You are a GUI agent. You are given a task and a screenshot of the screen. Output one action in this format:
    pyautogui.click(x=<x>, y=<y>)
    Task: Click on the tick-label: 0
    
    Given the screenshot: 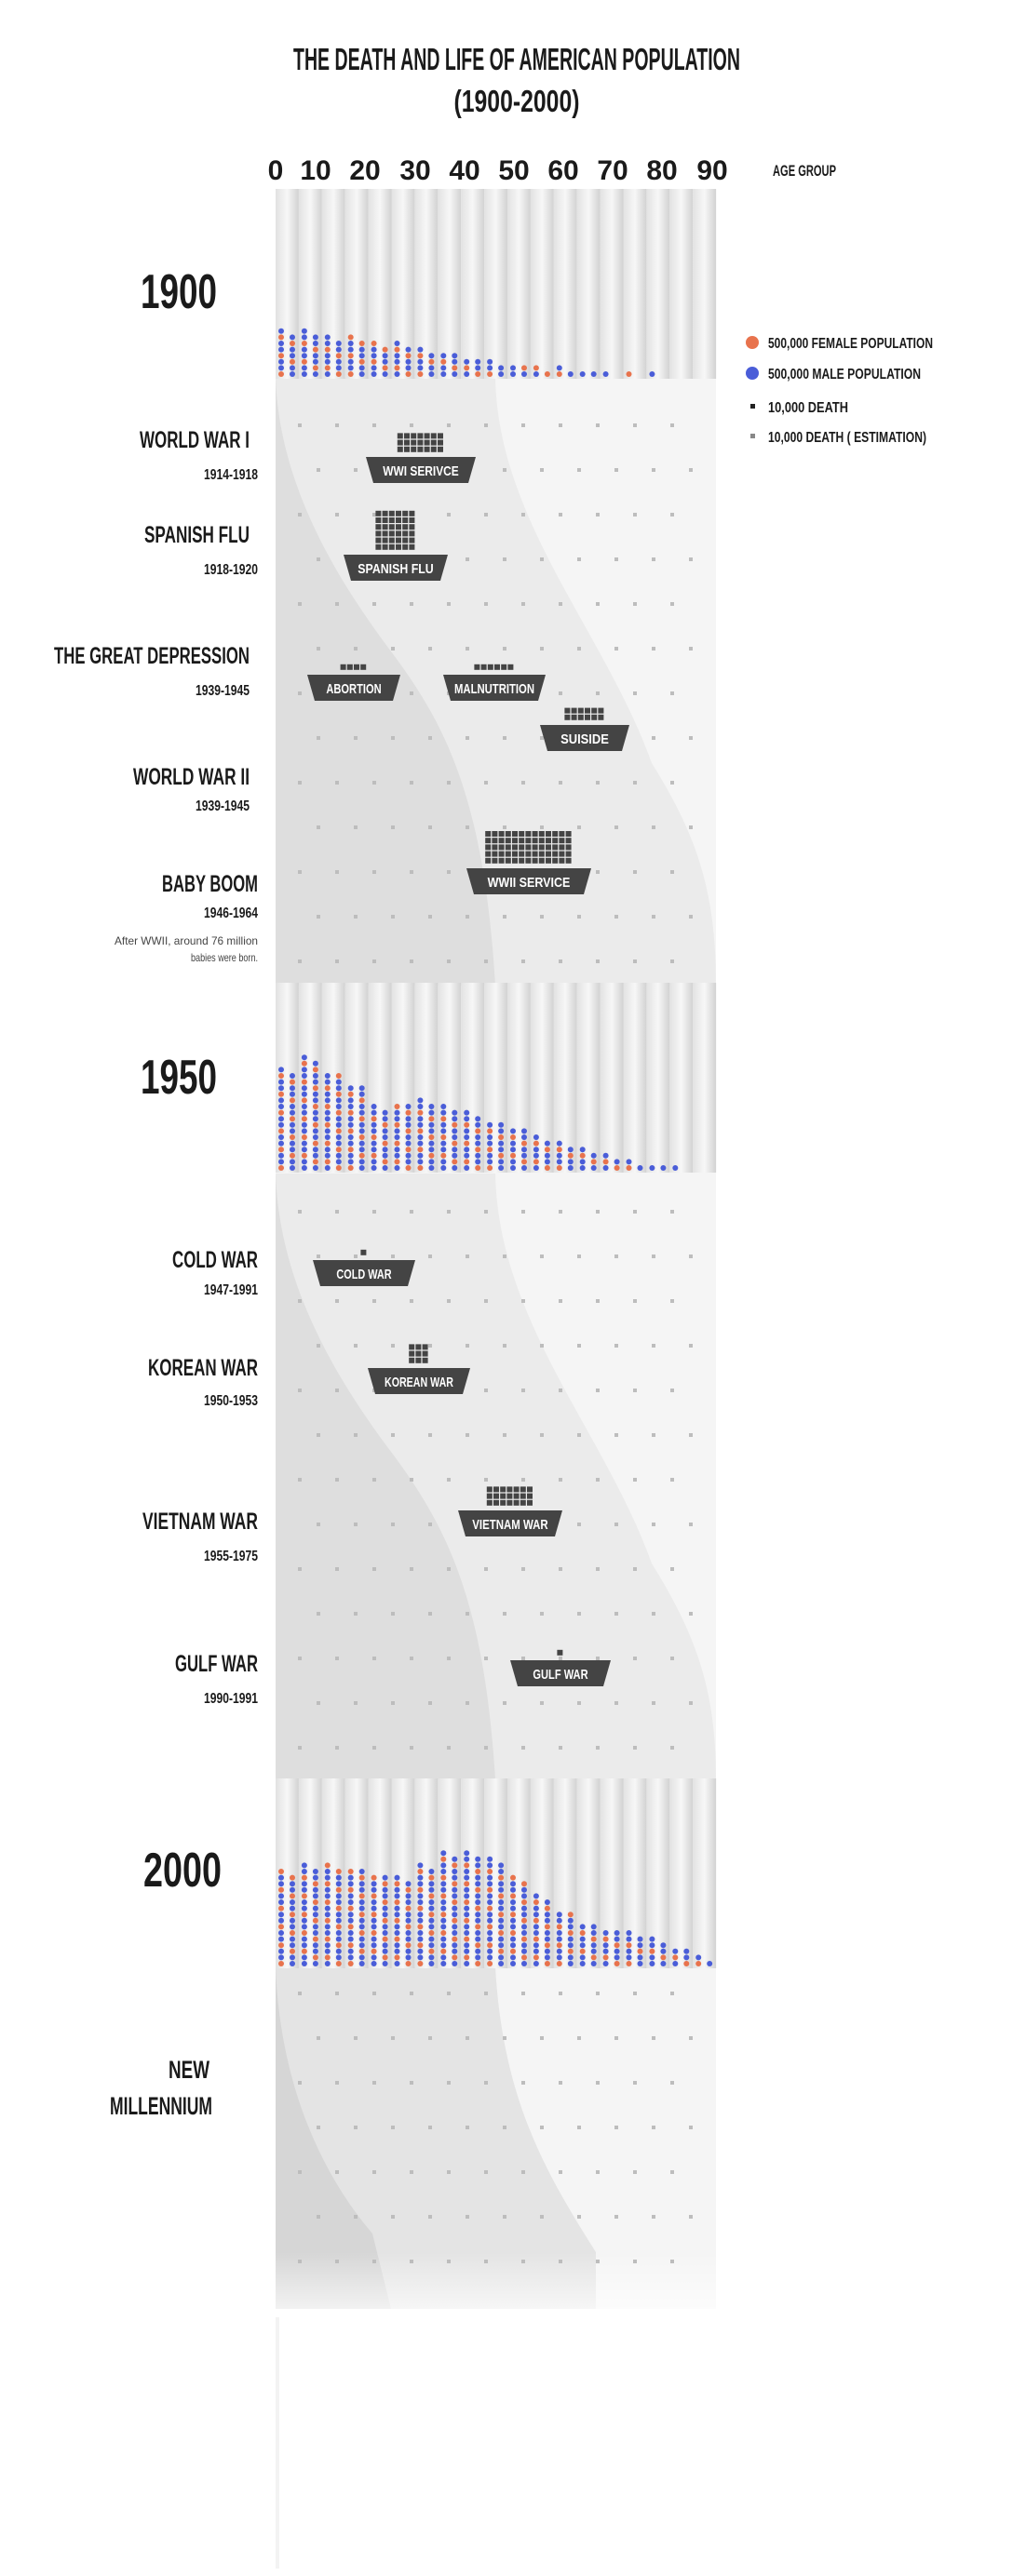 What is the action you would take?
    pyautogui.click(x=276, y=170)
    